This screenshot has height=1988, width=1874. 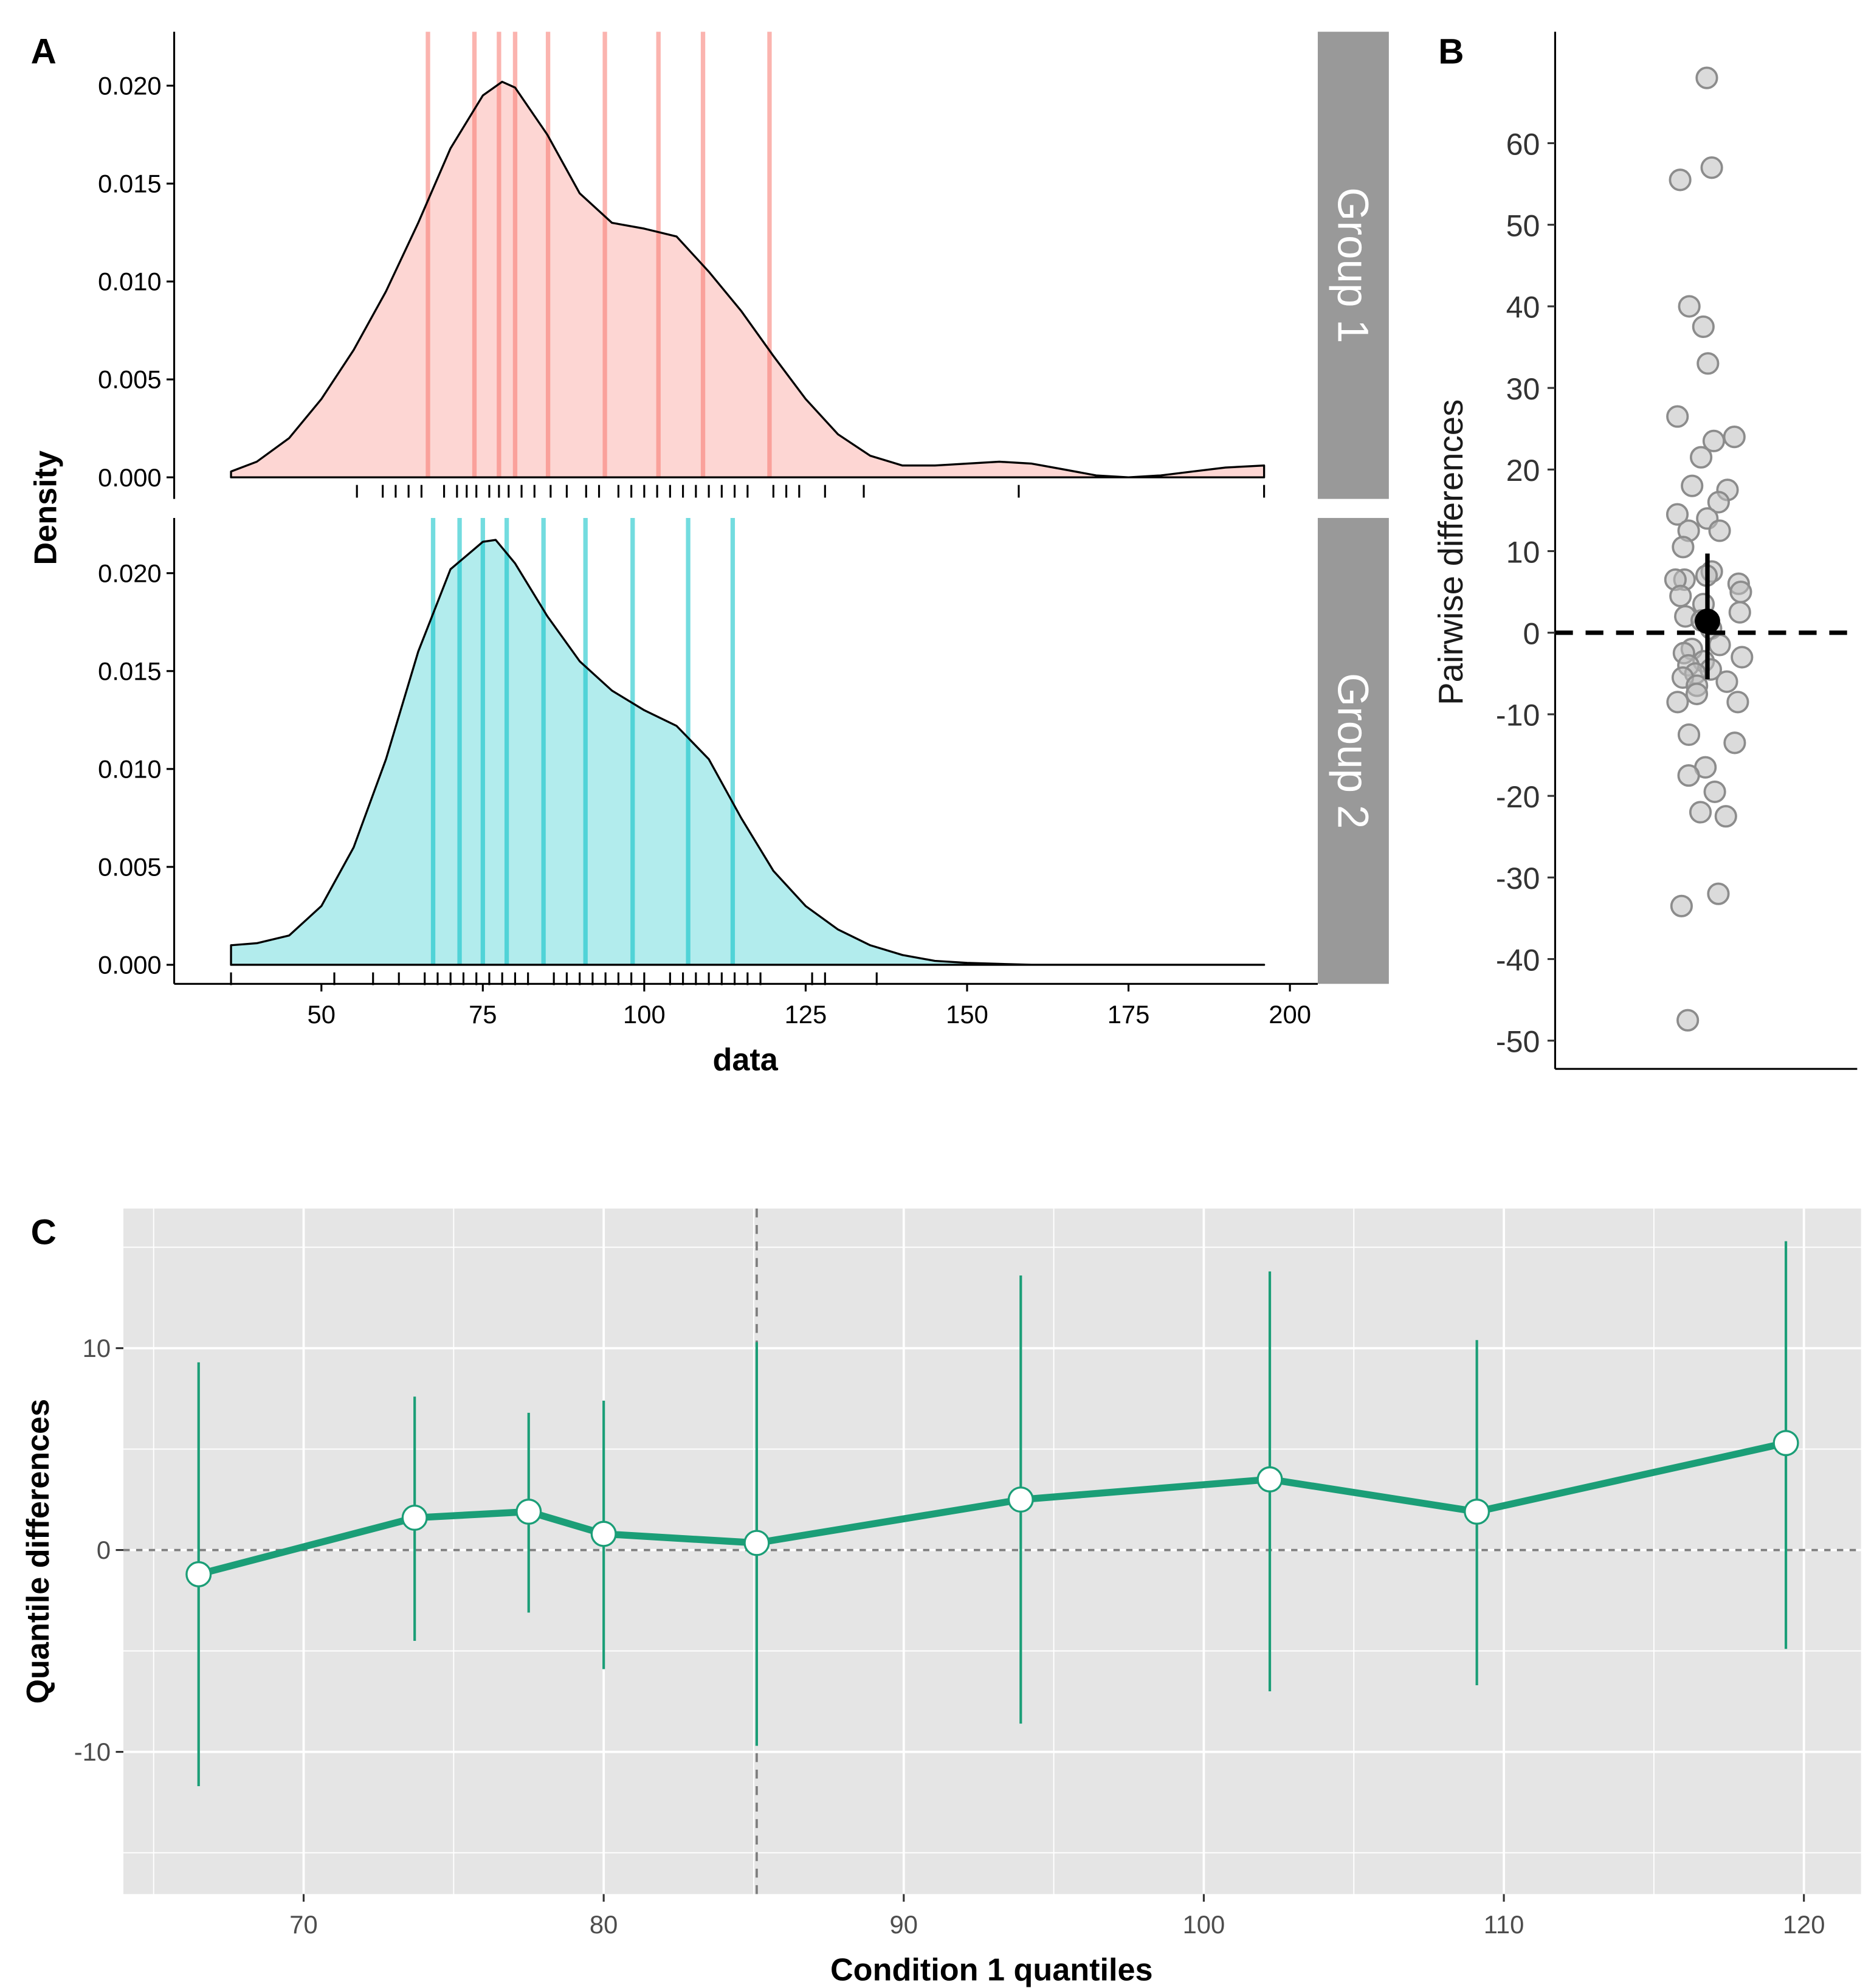 I want to click on y-tick-label: 0.000, so click(x=130, y=477).